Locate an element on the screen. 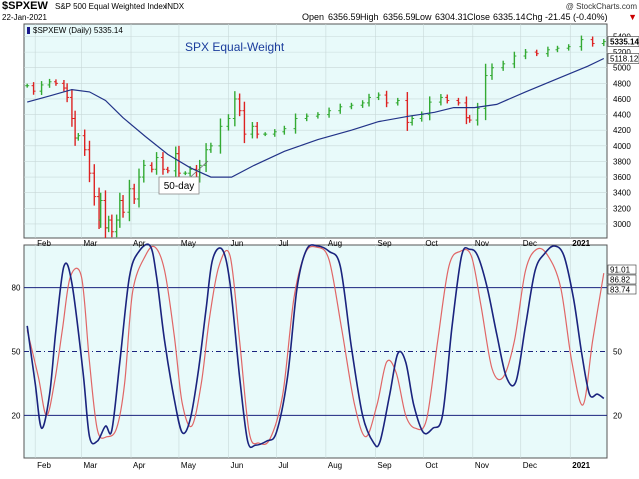  price-y-tick: 4200 is located at coordinates (622, 130).